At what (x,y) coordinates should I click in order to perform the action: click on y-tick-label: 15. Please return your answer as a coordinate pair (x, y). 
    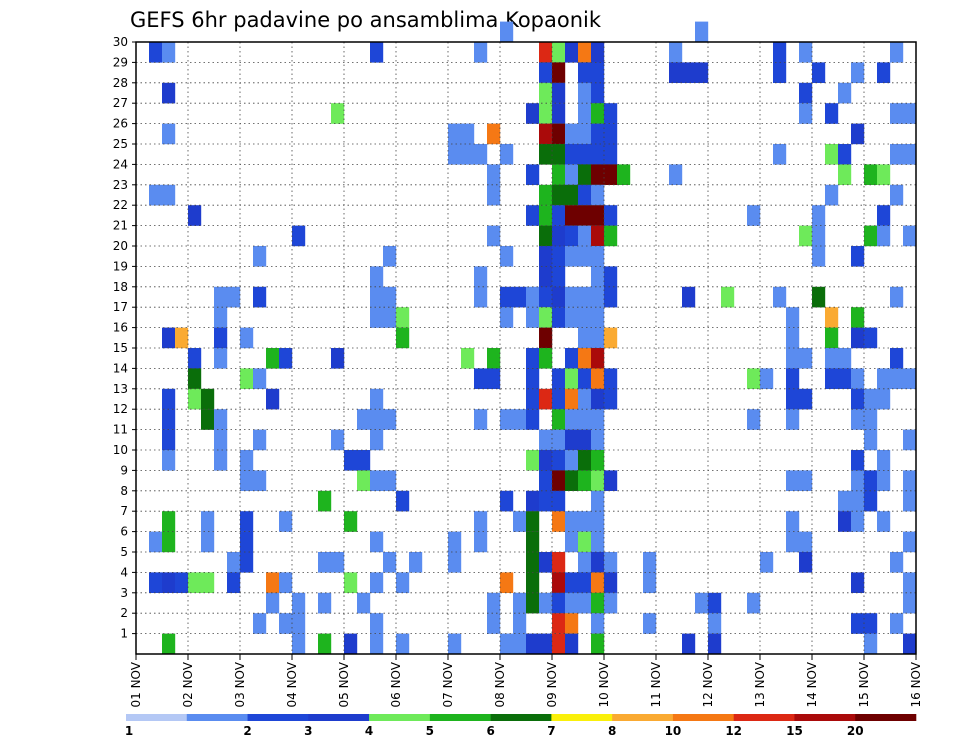
    Looking at the image, I should click on (120, 348).